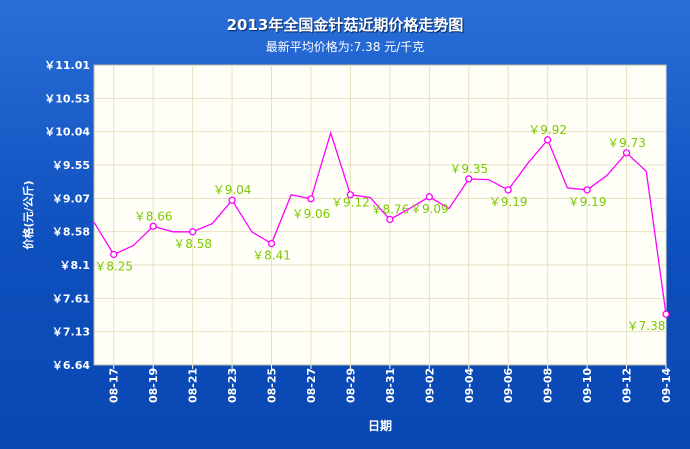 The width and height of the screenshot is (690, 449). Describe the element at coordinates (468, 169) in the screenshot. I see `data-label: ￥9.35` at that location.